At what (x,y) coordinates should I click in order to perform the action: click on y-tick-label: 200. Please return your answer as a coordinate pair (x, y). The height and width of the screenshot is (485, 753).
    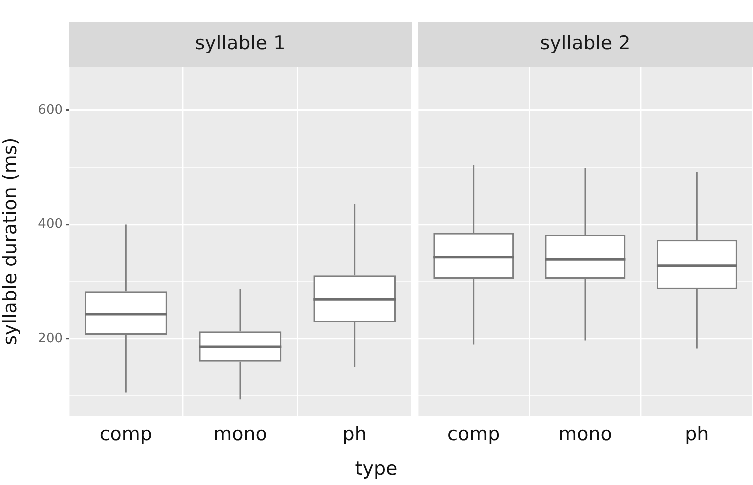
    Looking at the image, I should click on (50, 338).